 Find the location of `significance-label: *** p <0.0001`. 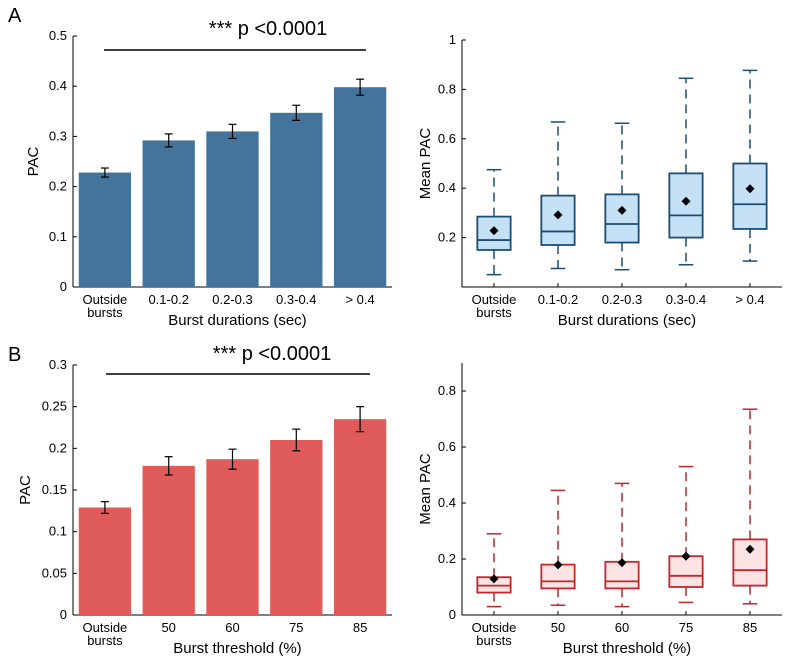

significance-label: *** p <0.0001 is located at coordinates (272, 354).